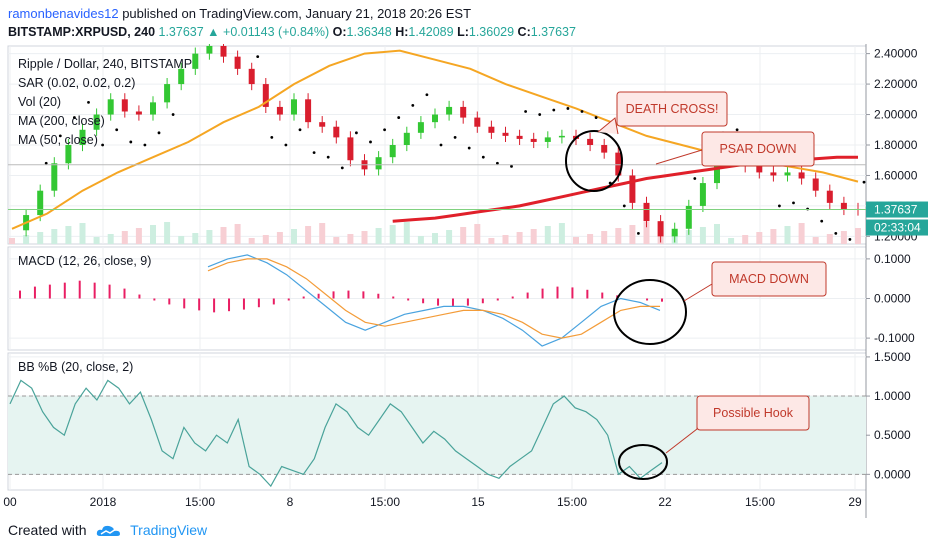 Image resolution: width=932 pixels, height=550 pixels. Describe the element at coordinates (650, 312) in the screenshot. I see `macd-down-circle` at that location.